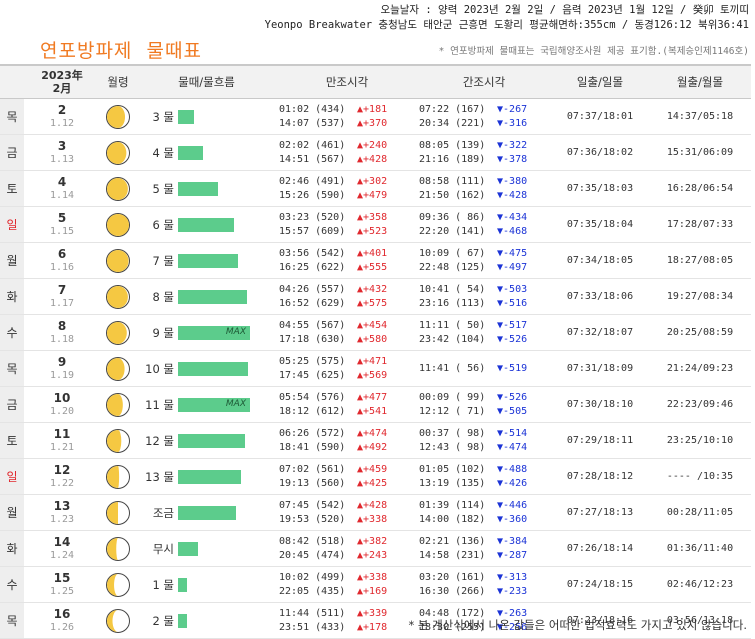 The width and height of the screenshot is (755, 639). Describe the element at coordinates (700, 116) in the screenshot. I see `moonrise-moonset: 14:37/05:18` at that location.